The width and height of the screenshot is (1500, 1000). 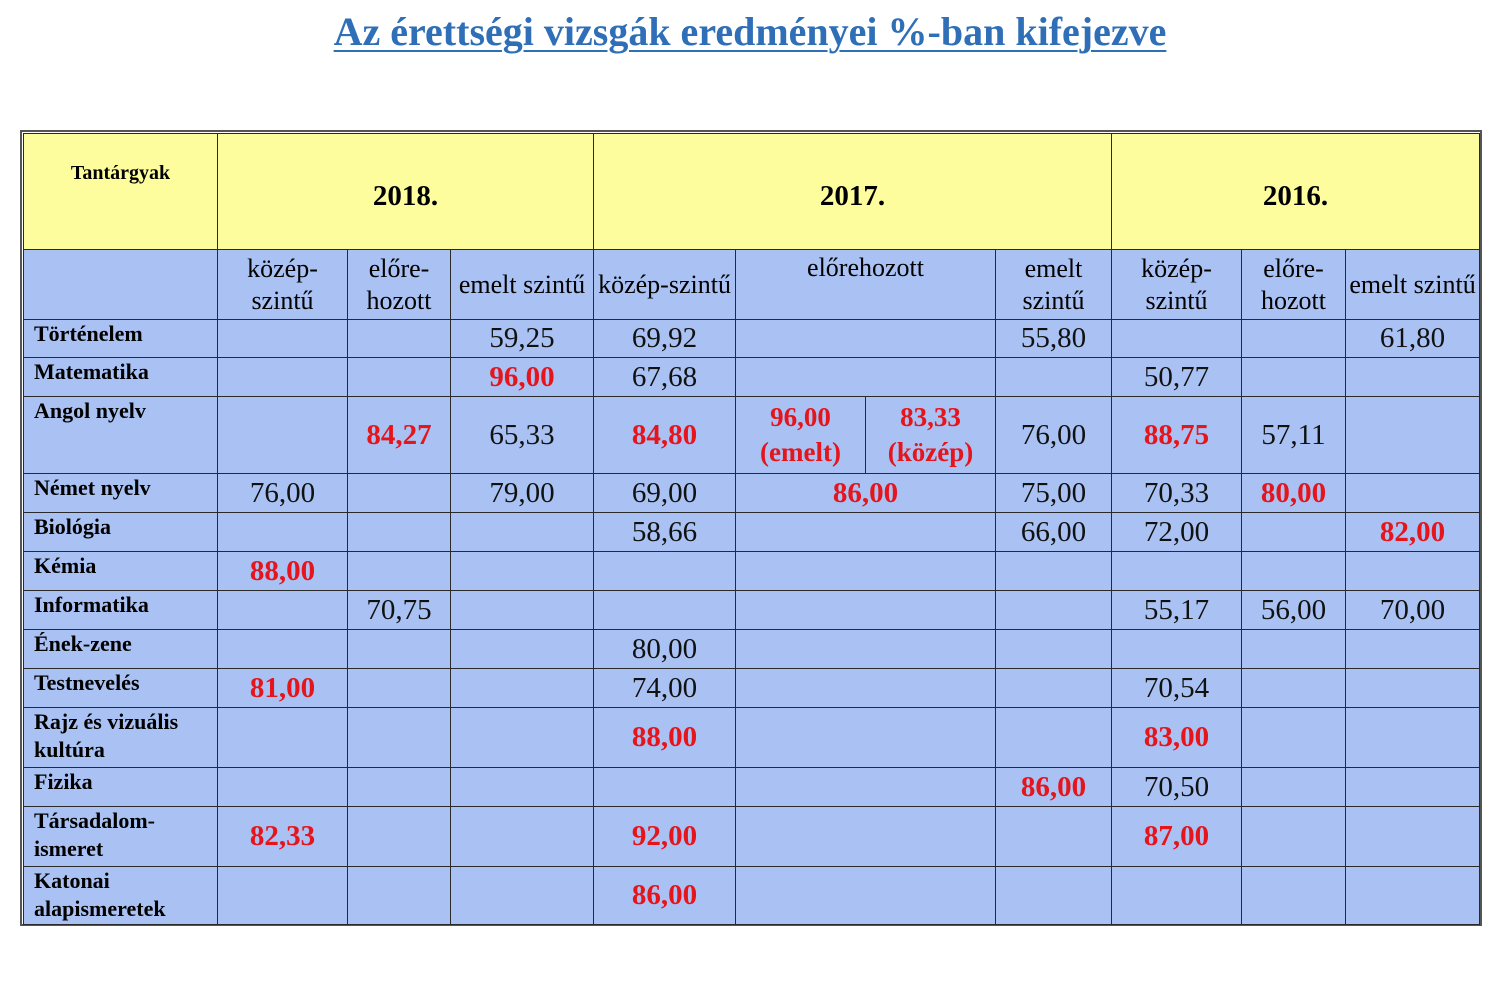 What do you see at coordinates (1054, 284) in the screenshot?
I see `level-2017-emelt: emelt szintű` at bounding box center [1054, 284].